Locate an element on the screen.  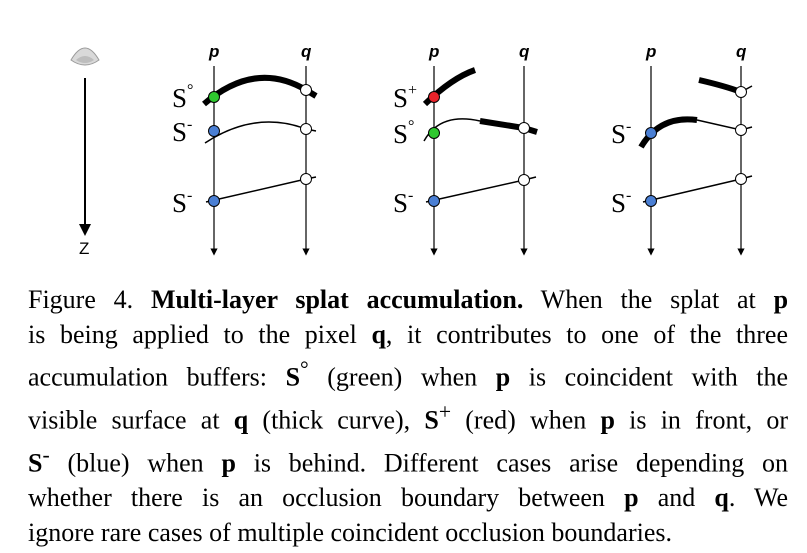
panel-1: p q S° S- S- is located at coordinates (245, 149).